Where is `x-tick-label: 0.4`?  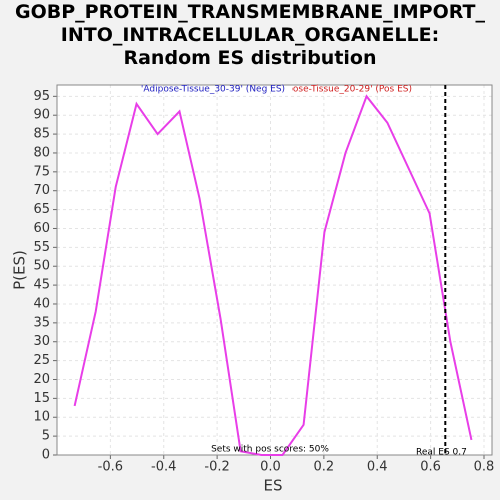 x-tick-label: 0.4 is located at coordinates (377, 467).